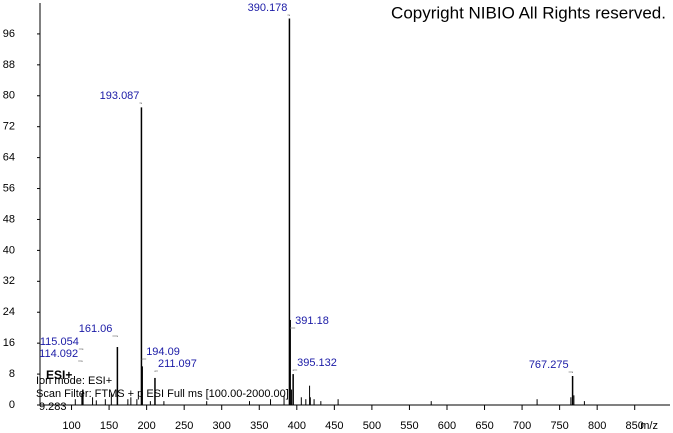 Image resolution: width=673 pixels, height=433 pixels. What do you see at coordinates (559, 426) in the screenshot?
I see `x-tick-label: 750` at bounding box center [559, 426].